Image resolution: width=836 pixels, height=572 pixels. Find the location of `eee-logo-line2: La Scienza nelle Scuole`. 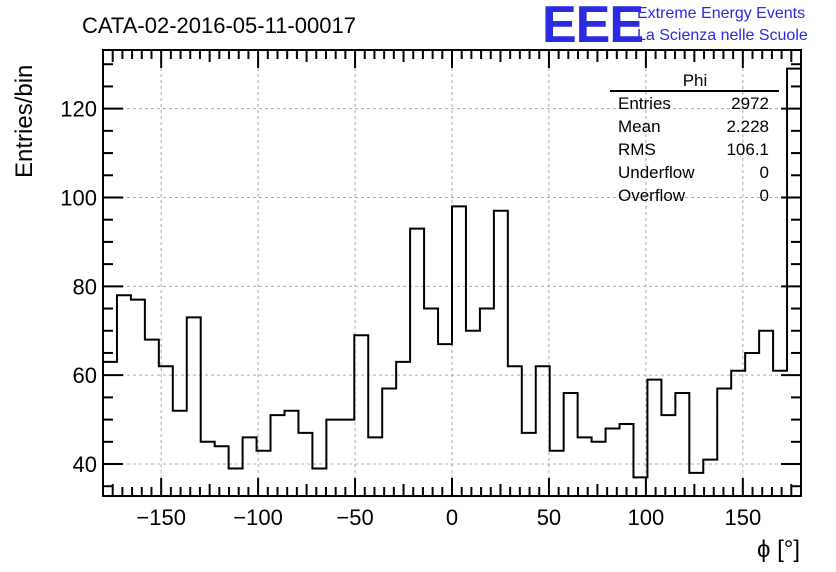

eee-logo-line2: La Scienza nelle Scuole is located at coordinates (722, 35).